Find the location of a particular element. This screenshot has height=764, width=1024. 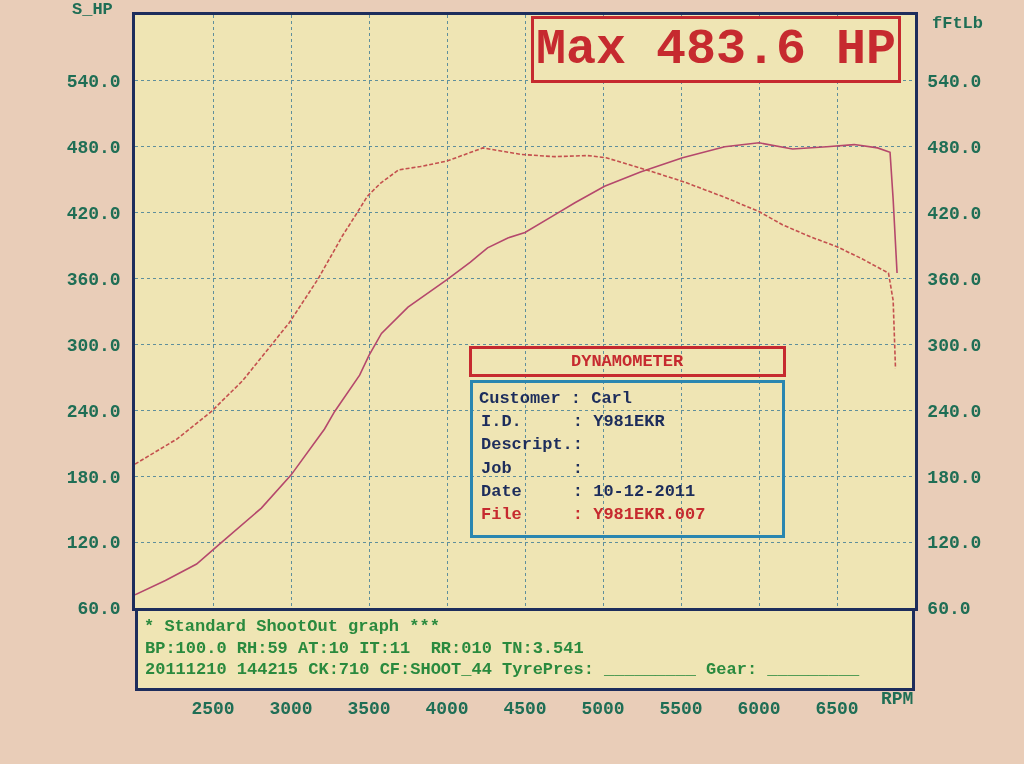

x-tick-label: 6500 is located at coordinates (837, 709).